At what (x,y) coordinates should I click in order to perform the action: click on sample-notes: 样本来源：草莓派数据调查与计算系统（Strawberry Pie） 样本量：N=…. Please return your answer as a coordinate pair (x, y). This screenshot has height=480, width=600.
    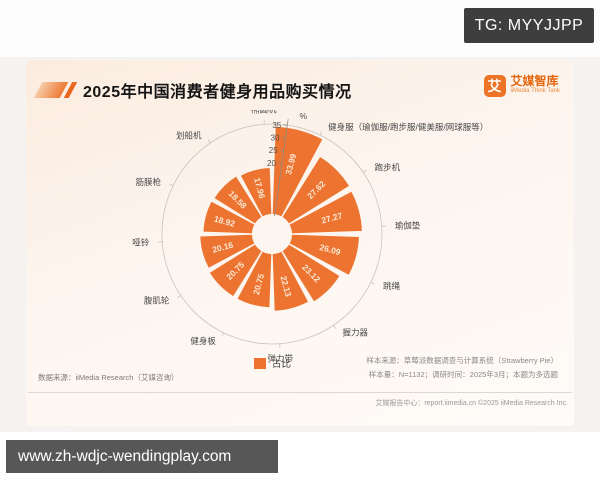
    Looking at the image, I should click on (462, 368).